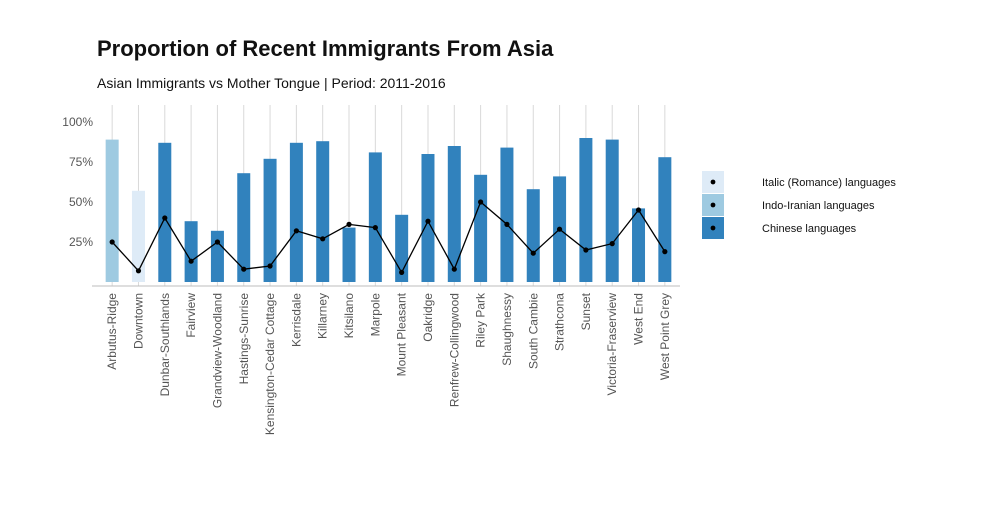  Describe the element at coordinates (296, 320) in the screenshot. I see `x-tick-label: Kerrisdale` at that location.